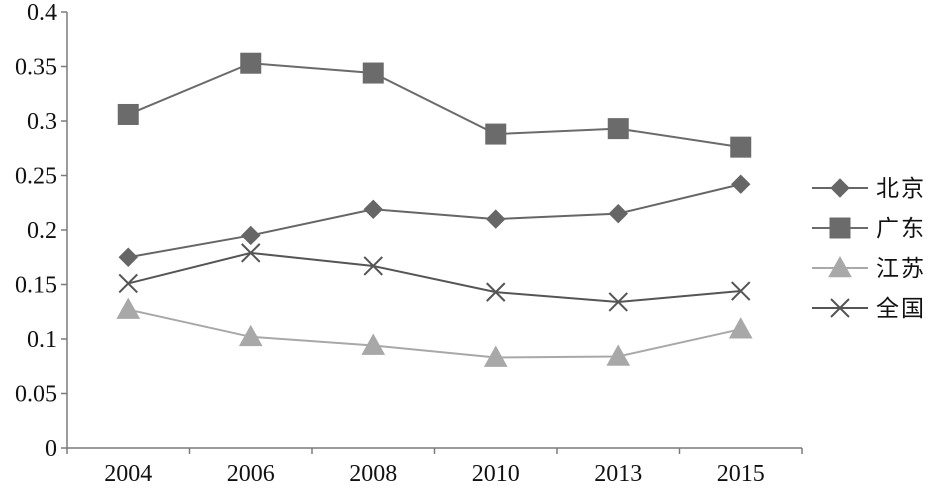 This screenshot has width=938, height=488. I want to click on y-tick-label: 0.1, so click(42, 340).